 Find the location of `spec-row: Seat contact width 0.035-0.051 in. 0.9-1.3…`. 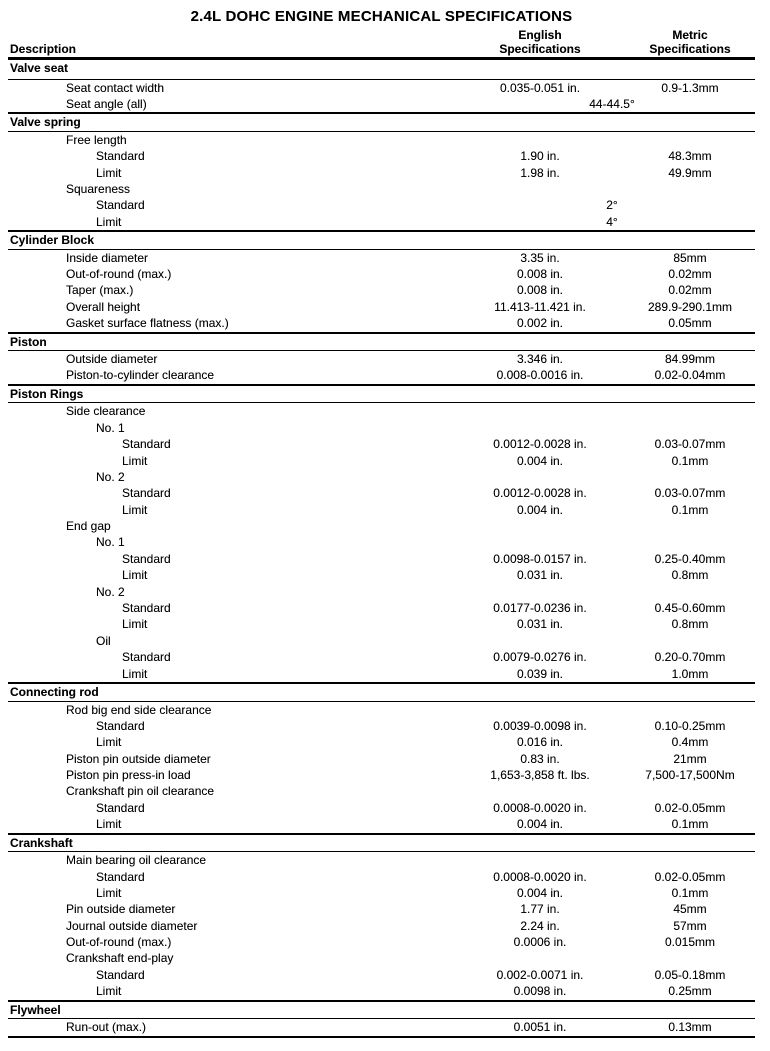

spec-row: Seat contact width 0.035-0.051 in. 0.9-1.3… is located at coordinates (381, 88).